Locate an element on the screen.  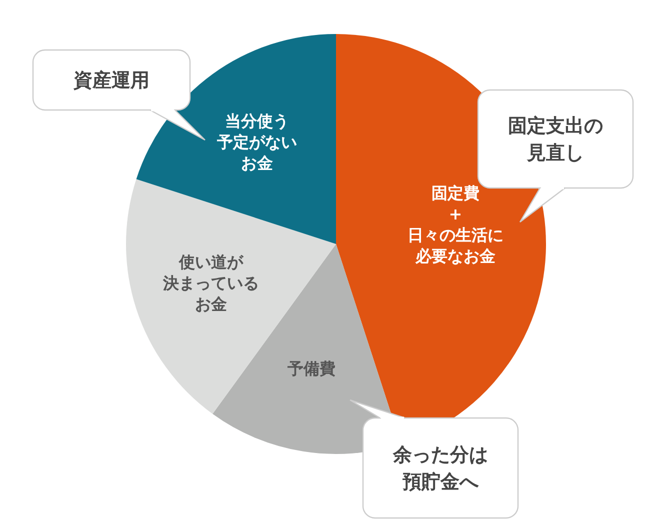
text: 余った分は預貯金へ is located at coordinates (440, 469).